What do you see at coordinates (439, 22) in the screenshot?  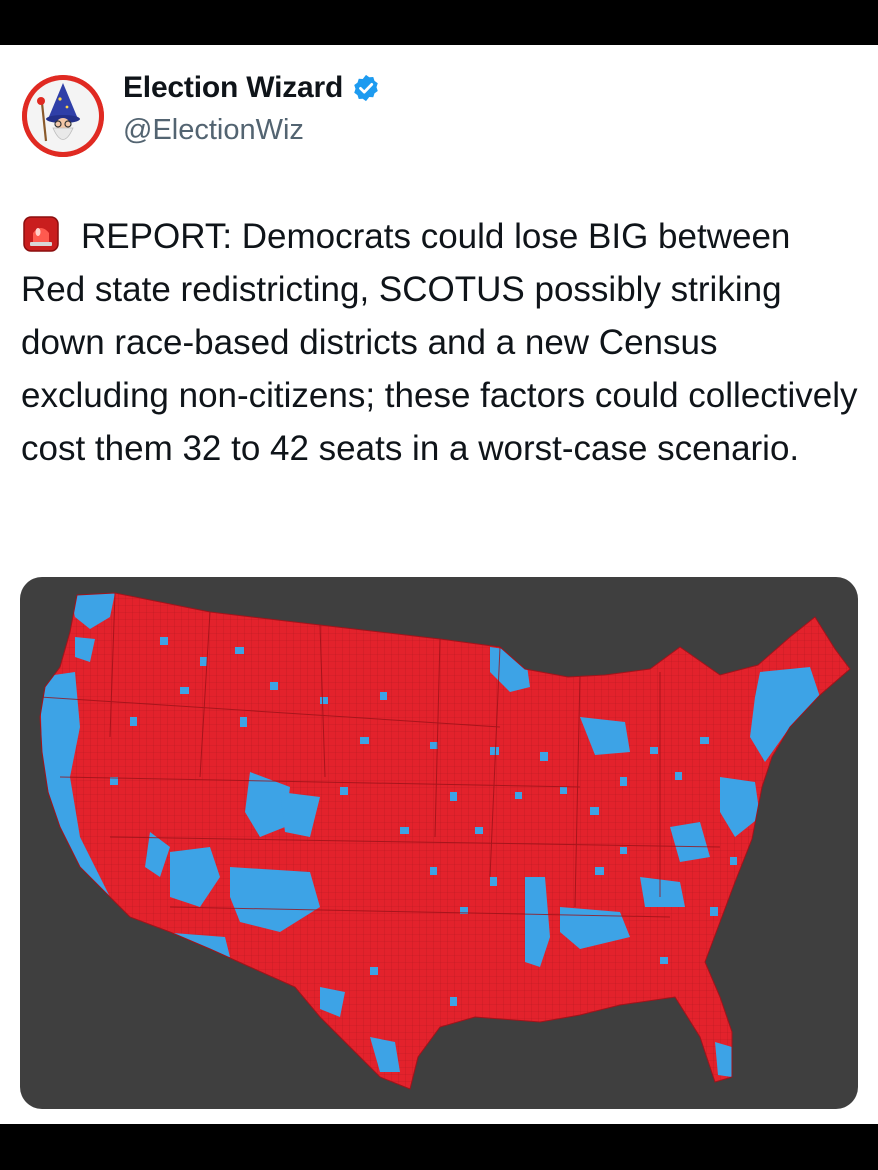 I see `top-black-bar` at bounding box center [439, 22].